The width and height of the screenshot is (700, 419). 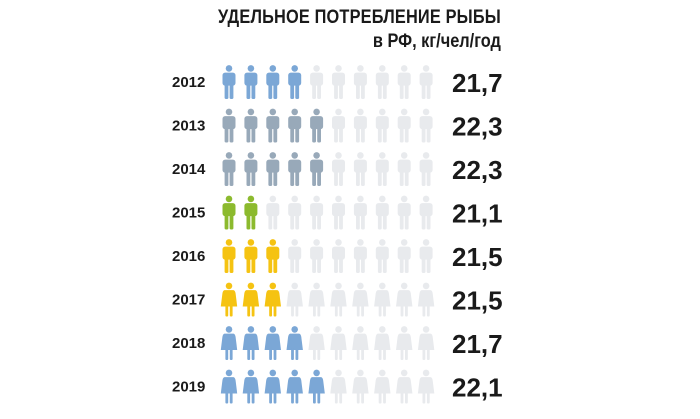 What do you see at coordinates (477, 214) in the screenshot?
I see `value-label: 21,1` at bounding box center [477, 214].